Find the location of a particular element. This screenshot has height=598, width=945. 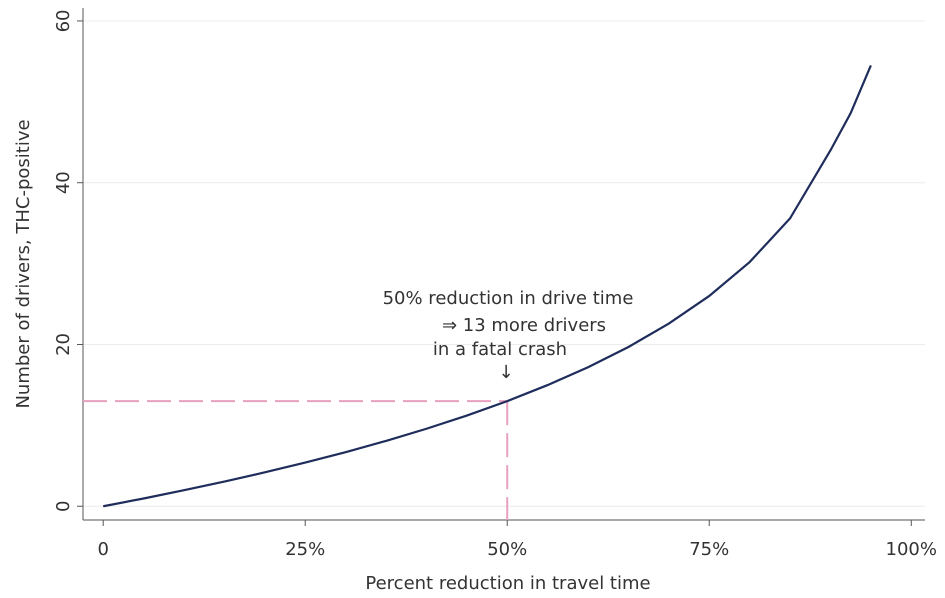

y-axis-title: Number of drivers, THC-positive is located at coordinates (23, 263).